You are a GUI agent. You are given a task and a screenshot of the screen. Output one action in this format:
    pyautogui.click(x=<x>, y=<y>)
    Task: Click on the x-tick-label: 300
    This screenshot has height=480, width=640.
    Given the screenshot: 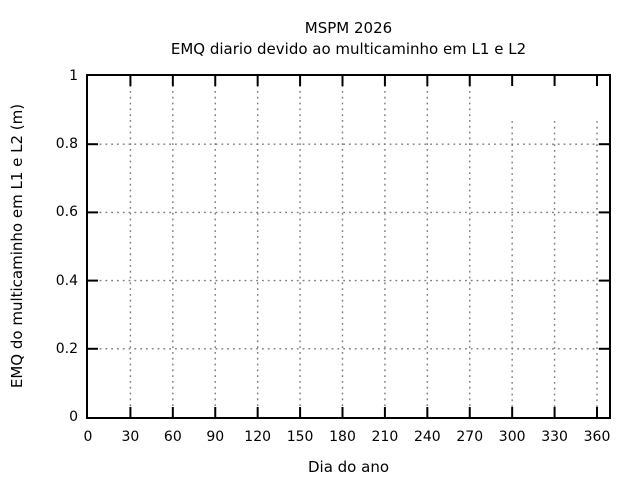 What is the action you would take?
    pyautogui.click(x=512, y=437)
    